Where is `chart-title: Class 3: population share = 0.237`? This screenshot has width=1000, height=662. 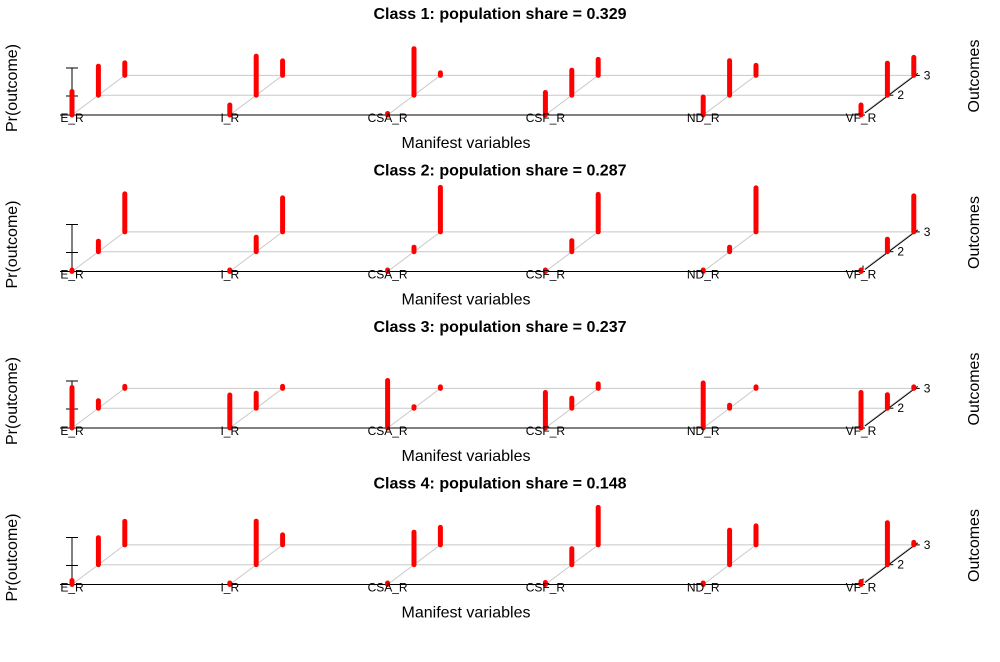 chart-title: Class 3: population share = 0.237 is located at coordinates (500, 327).